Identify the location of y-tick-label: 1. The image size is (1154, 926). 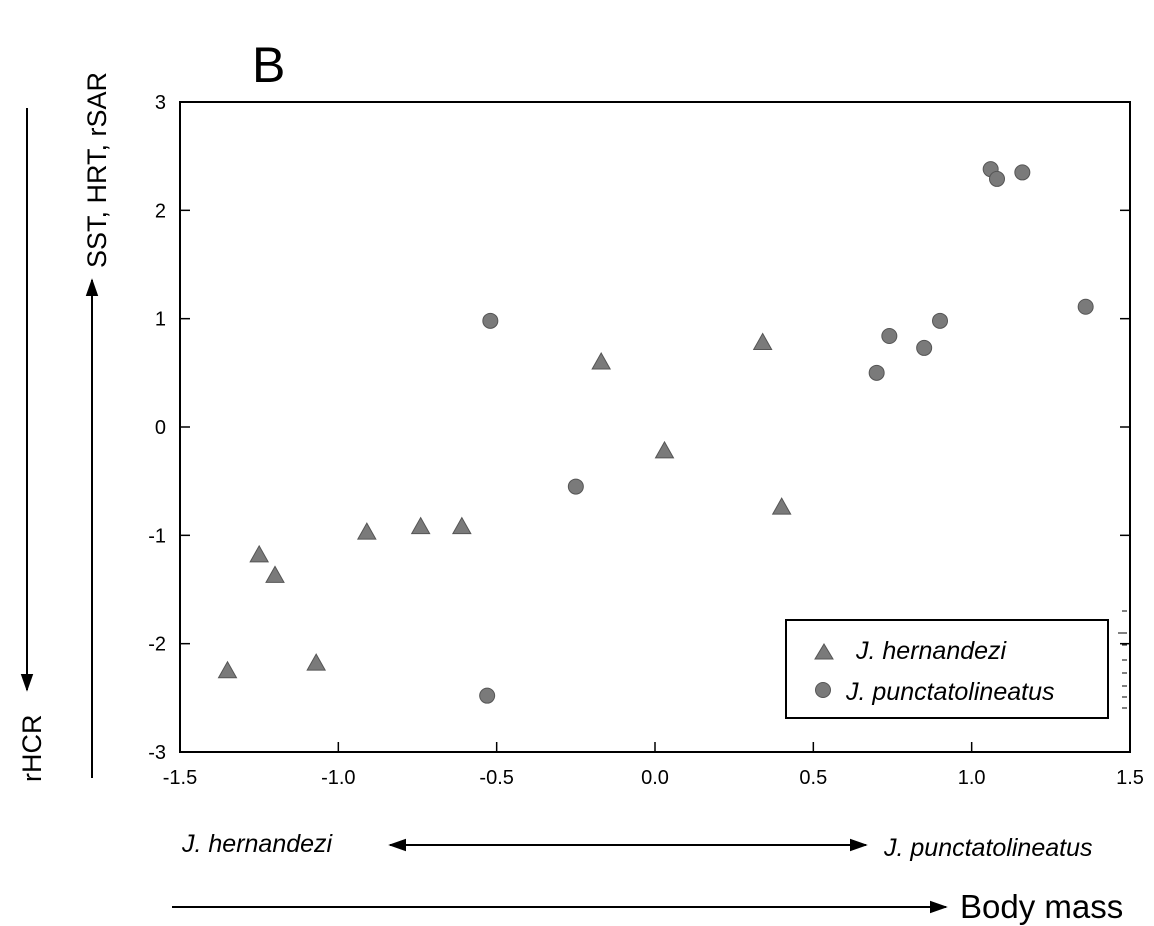
(160, 320).